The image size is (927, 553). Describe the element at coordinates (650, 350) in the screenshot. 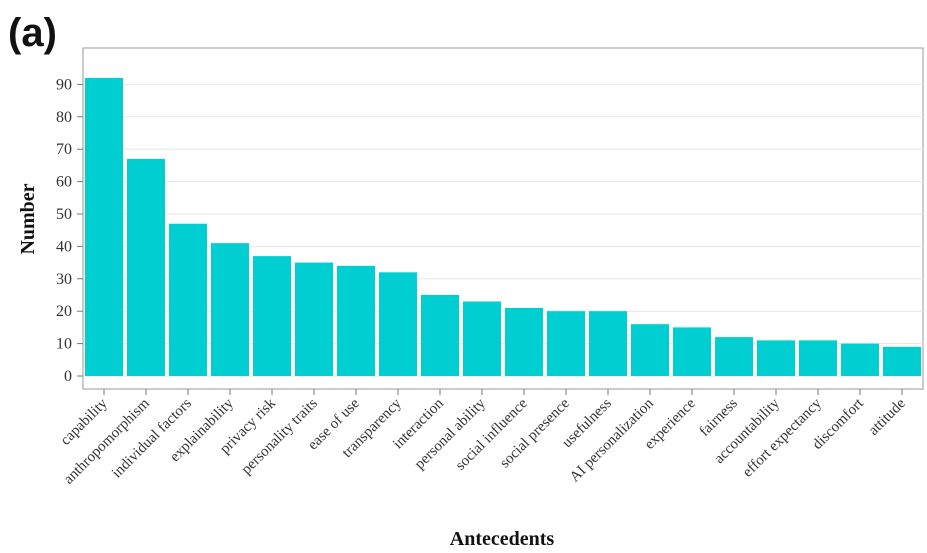

I see `bar-ai-personalization` at that location.